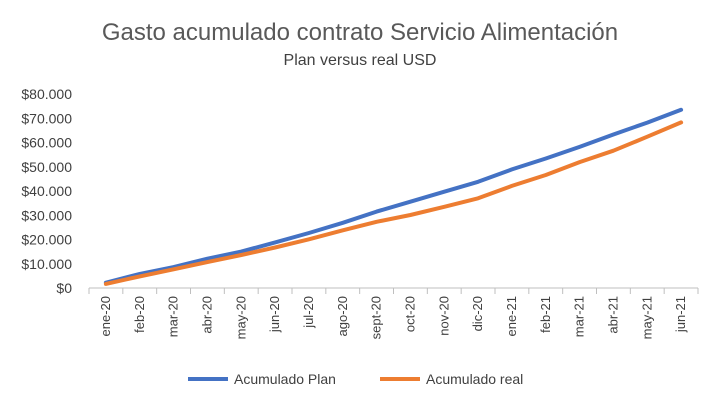  Describe the element at coordinates (612, 315) in the screenshot. I see `x-tick-label: abr-21` at that location.